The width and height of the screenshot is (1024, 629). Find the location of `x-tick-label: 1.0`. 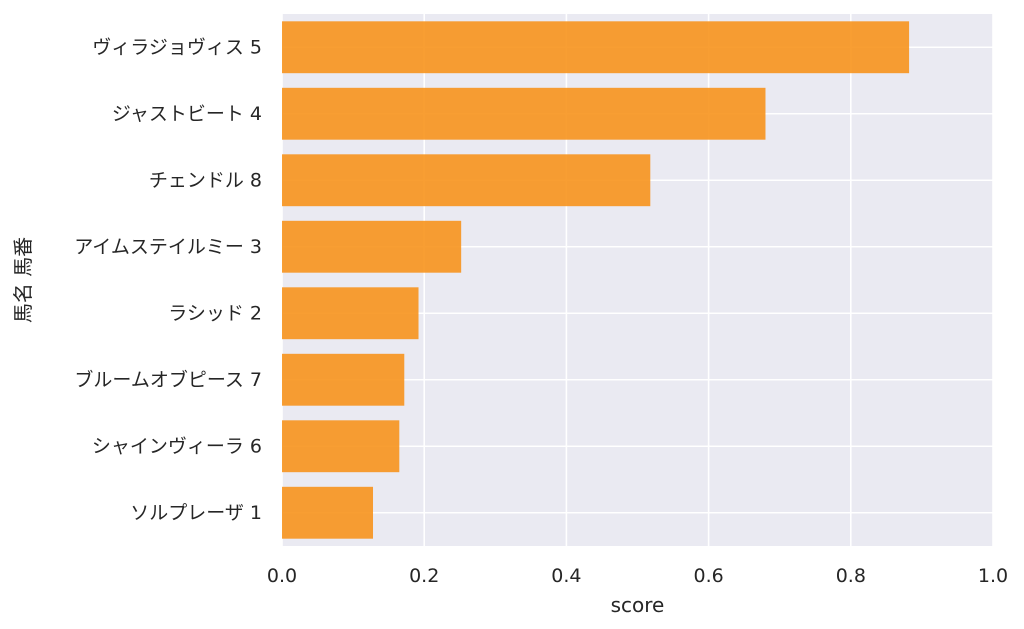

x-tick-label: 1.0 is located at coordinates (993, 576).